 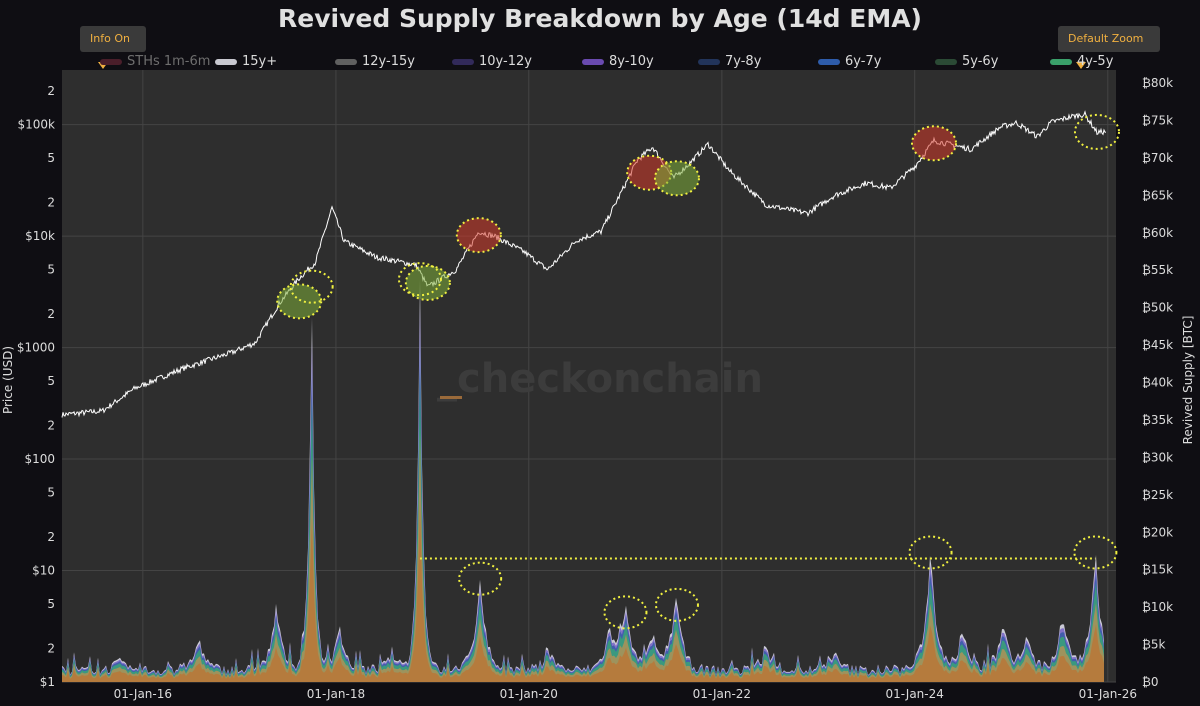 I want to click on watermark-mark, so click(x=451, y=397).